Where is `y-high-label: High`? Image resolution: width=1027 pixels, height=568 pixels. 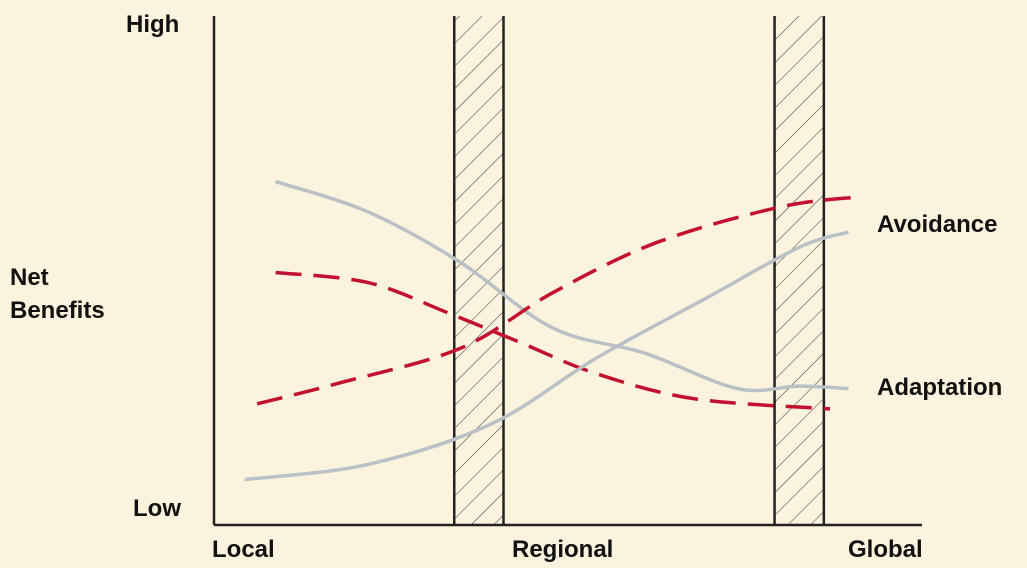 y-high-label: High is located at coordinates (152, 24).